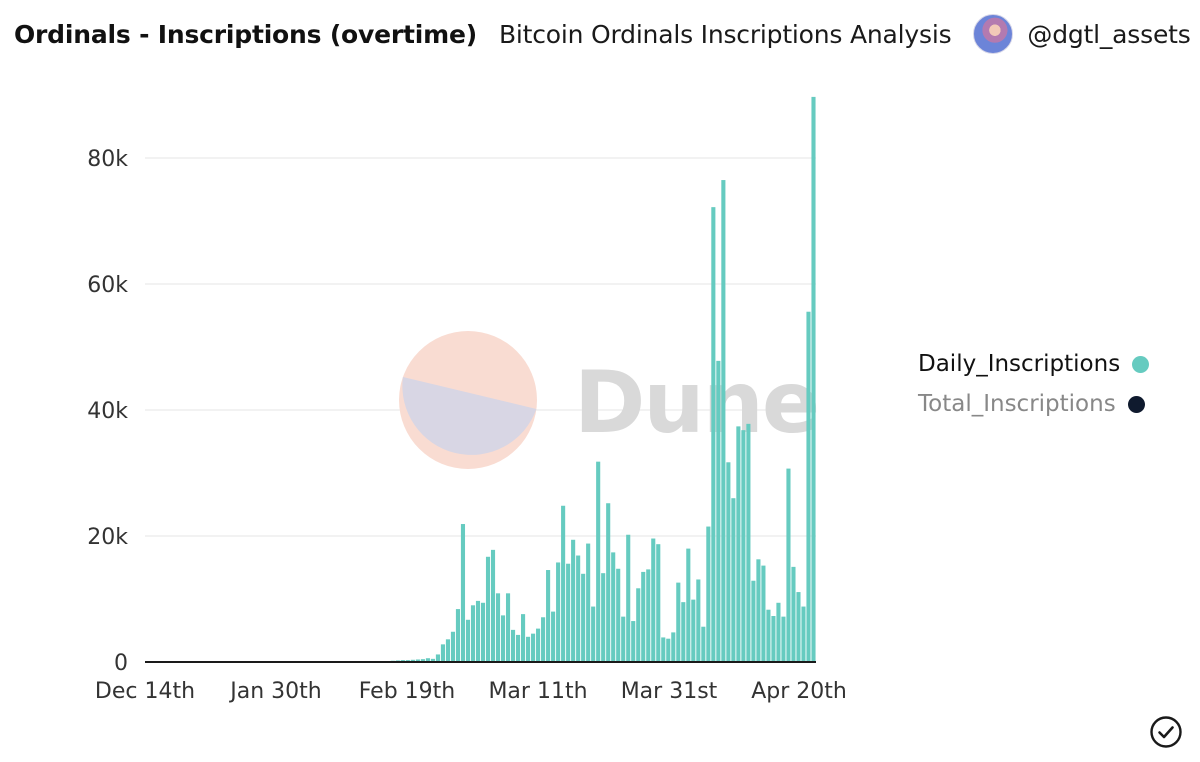 Image resolution: width=1200 pixels, height=762 pixels. Describe the element at coordinates (145, 691) in the screenshot. I see `x-tick-label: Dec 14th` at that location.